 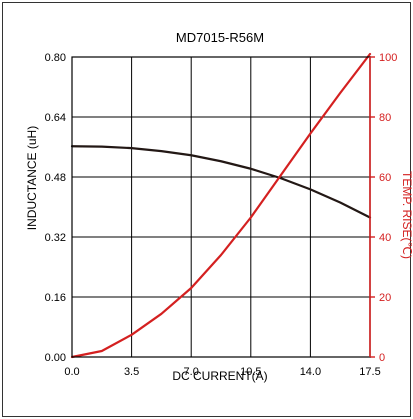 What do you see at coordinates (406, 215) in the screenshot?
I see `y2-axis-label: TEMP. RISE(℃)` at bounding box center [406, 215].